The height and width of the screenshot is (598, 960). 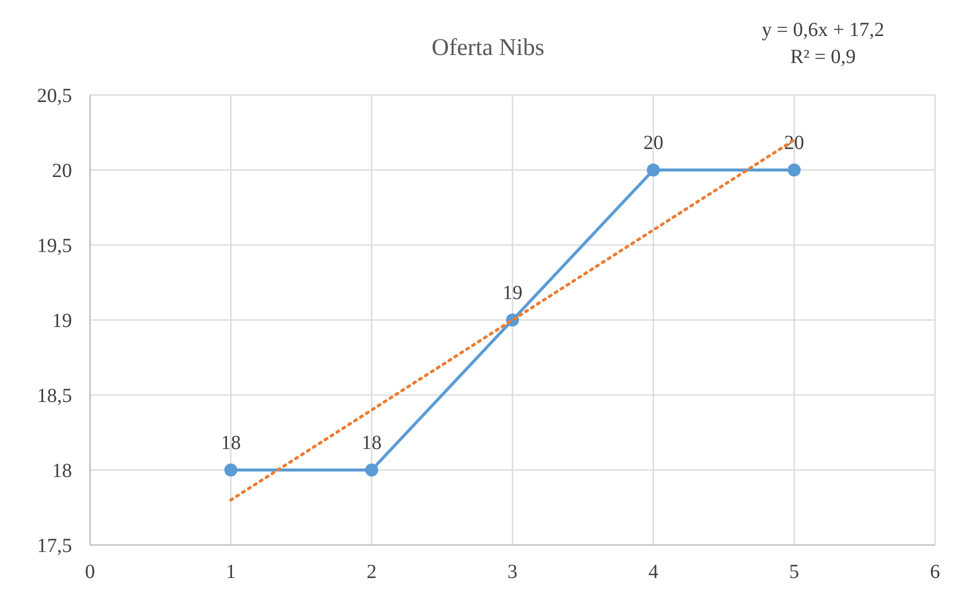 I want to click on y-tick-label: 17,5, so click(x=54, y=546).